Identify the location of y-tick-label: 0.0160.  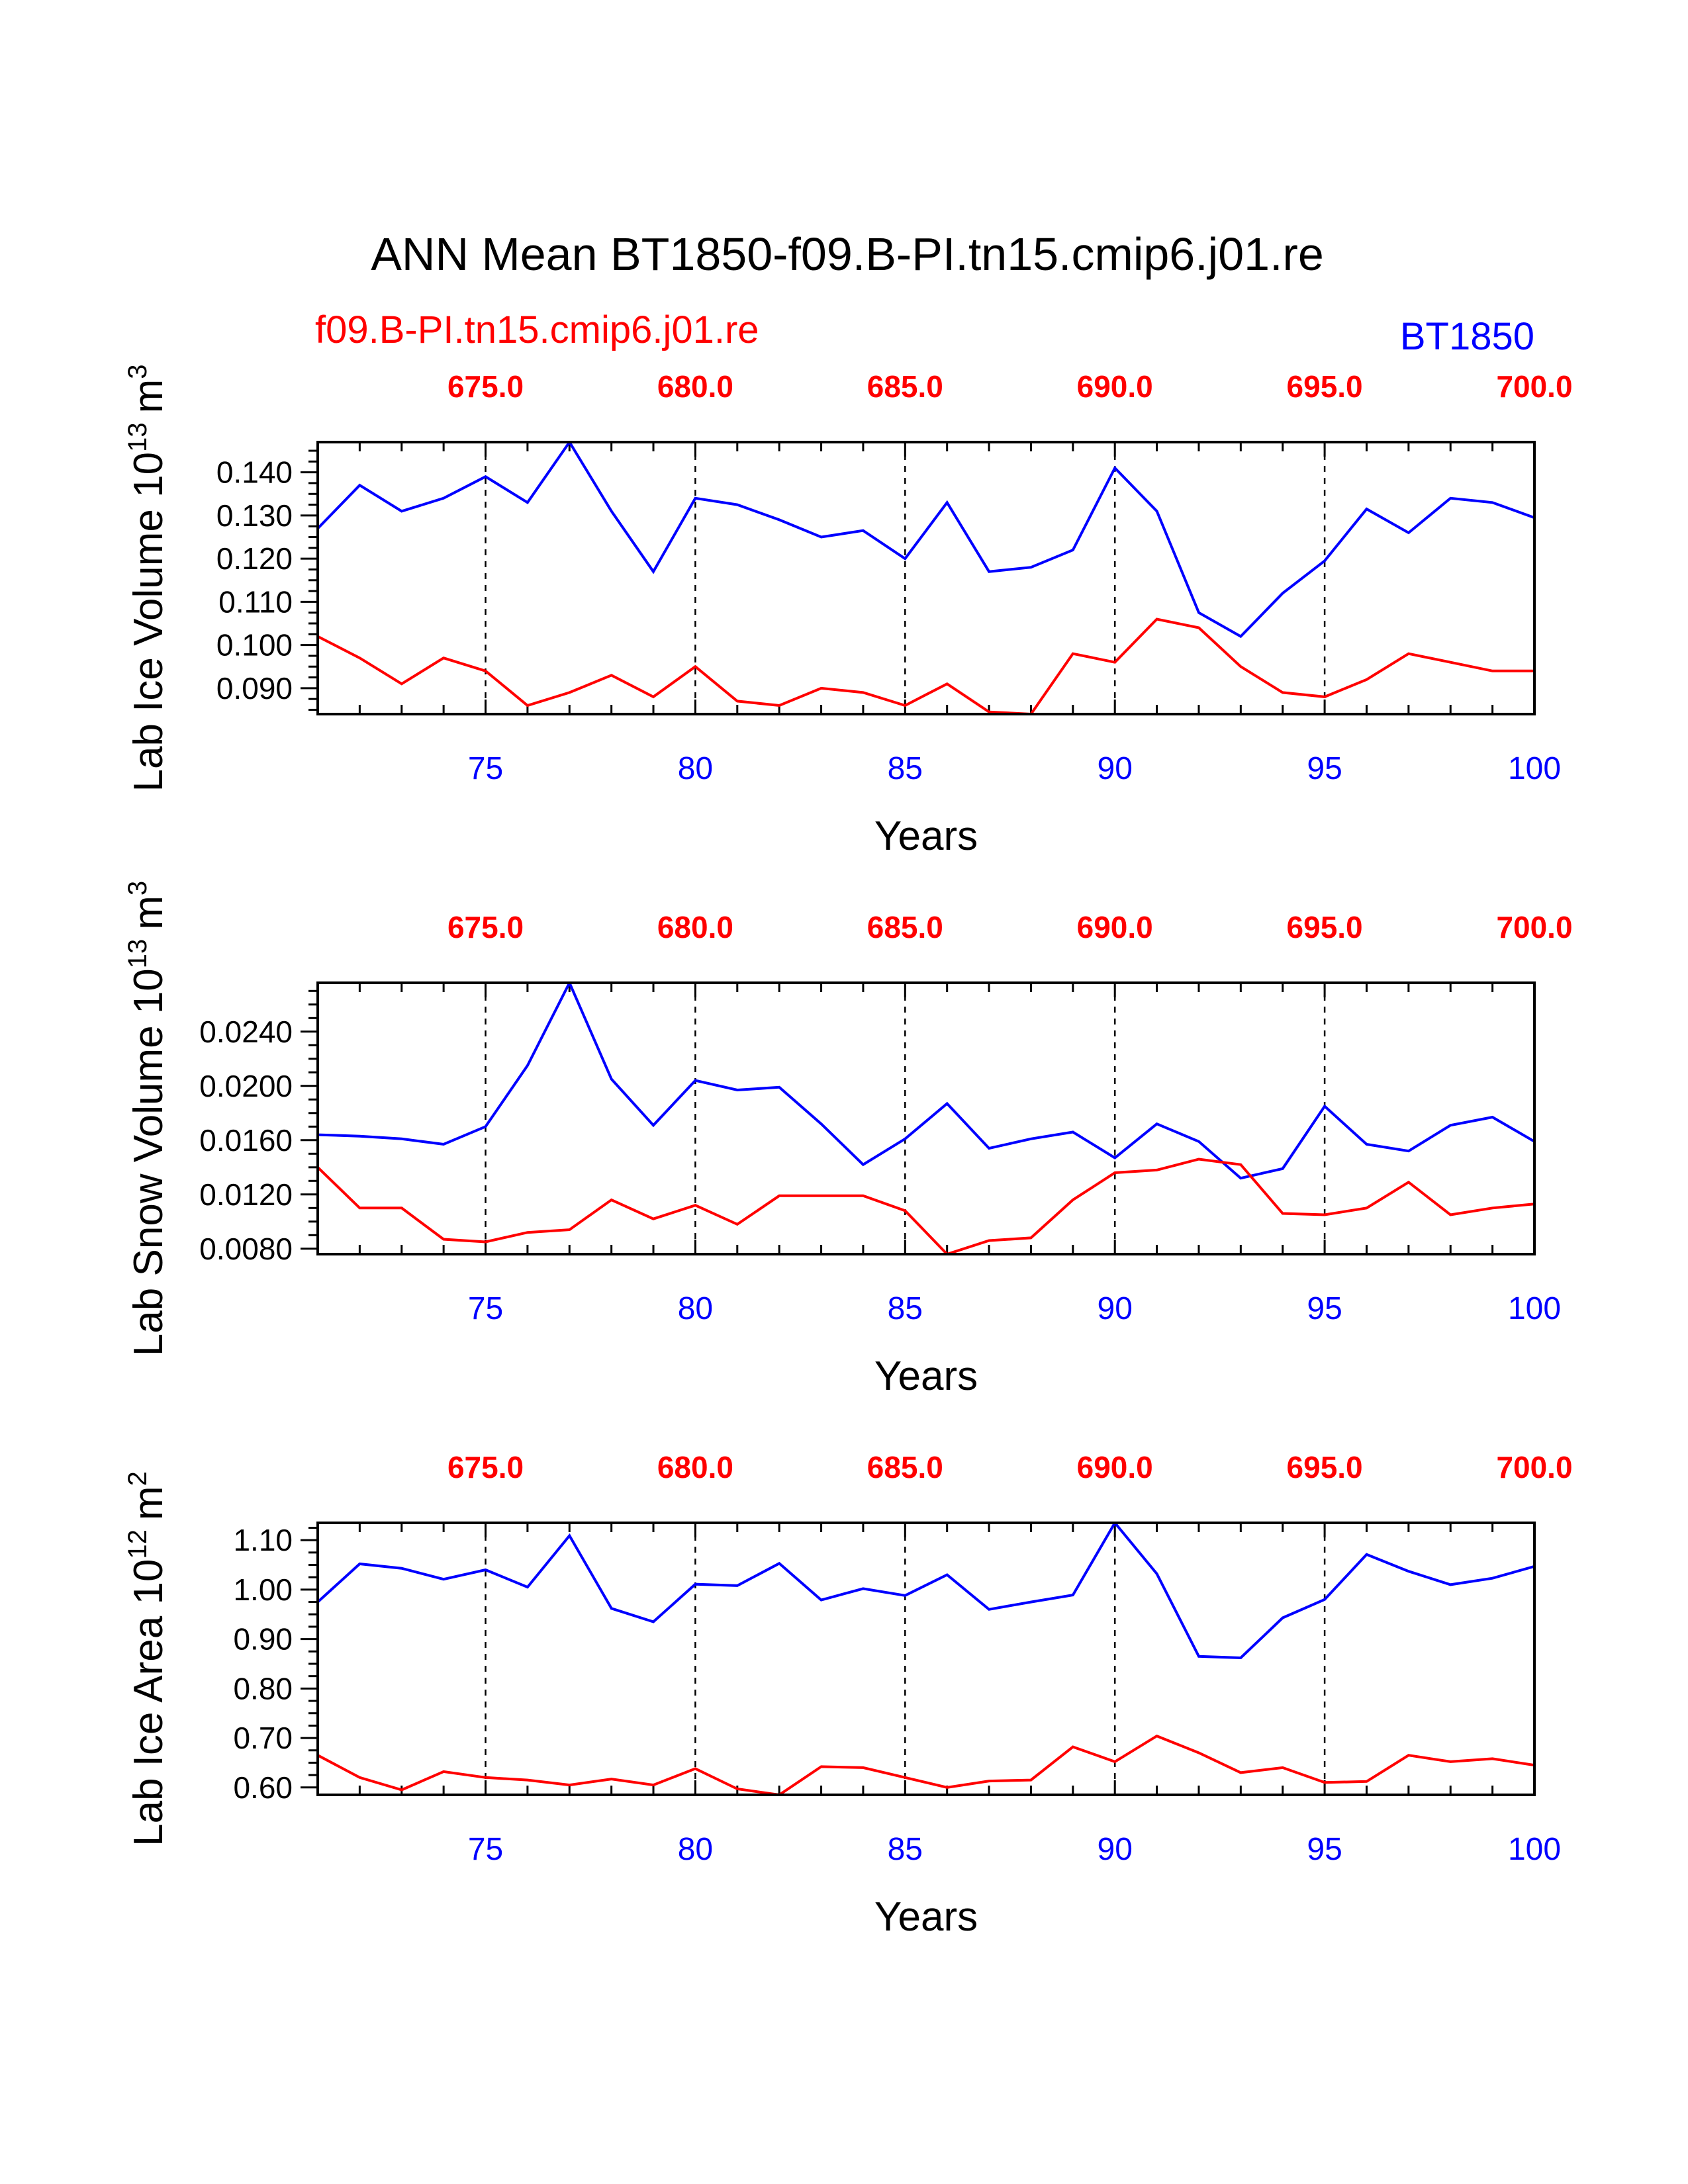
(246, 1140).